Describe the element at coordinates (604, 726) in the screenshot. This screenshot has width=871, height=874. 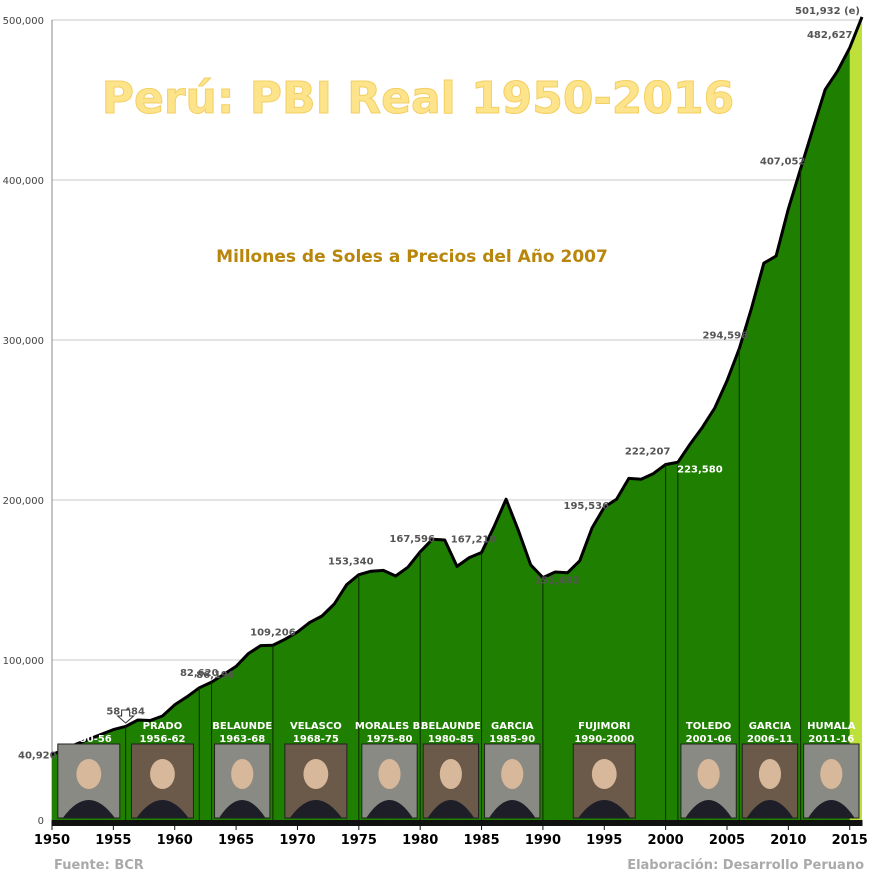
I see `president-name: FUJIMORI` at that location.